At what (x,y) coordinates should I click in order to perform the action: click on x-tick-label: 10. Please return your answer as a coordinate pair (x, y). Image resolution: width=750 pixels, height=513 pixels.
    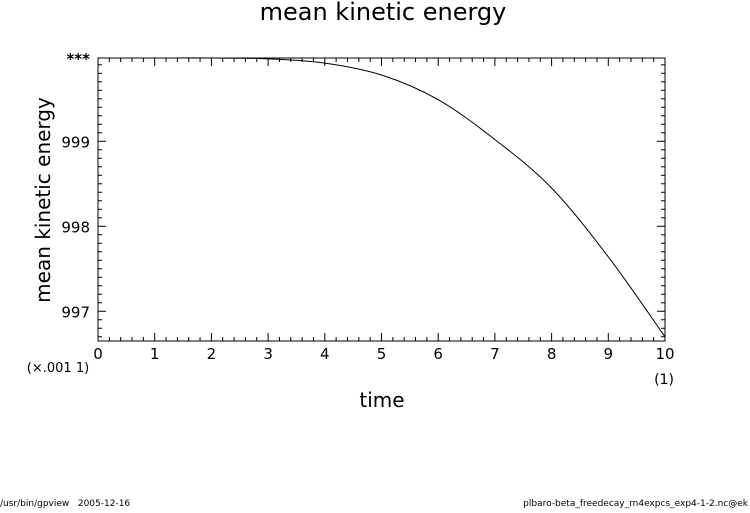
    Looking at the image, I should click on (664, 354).